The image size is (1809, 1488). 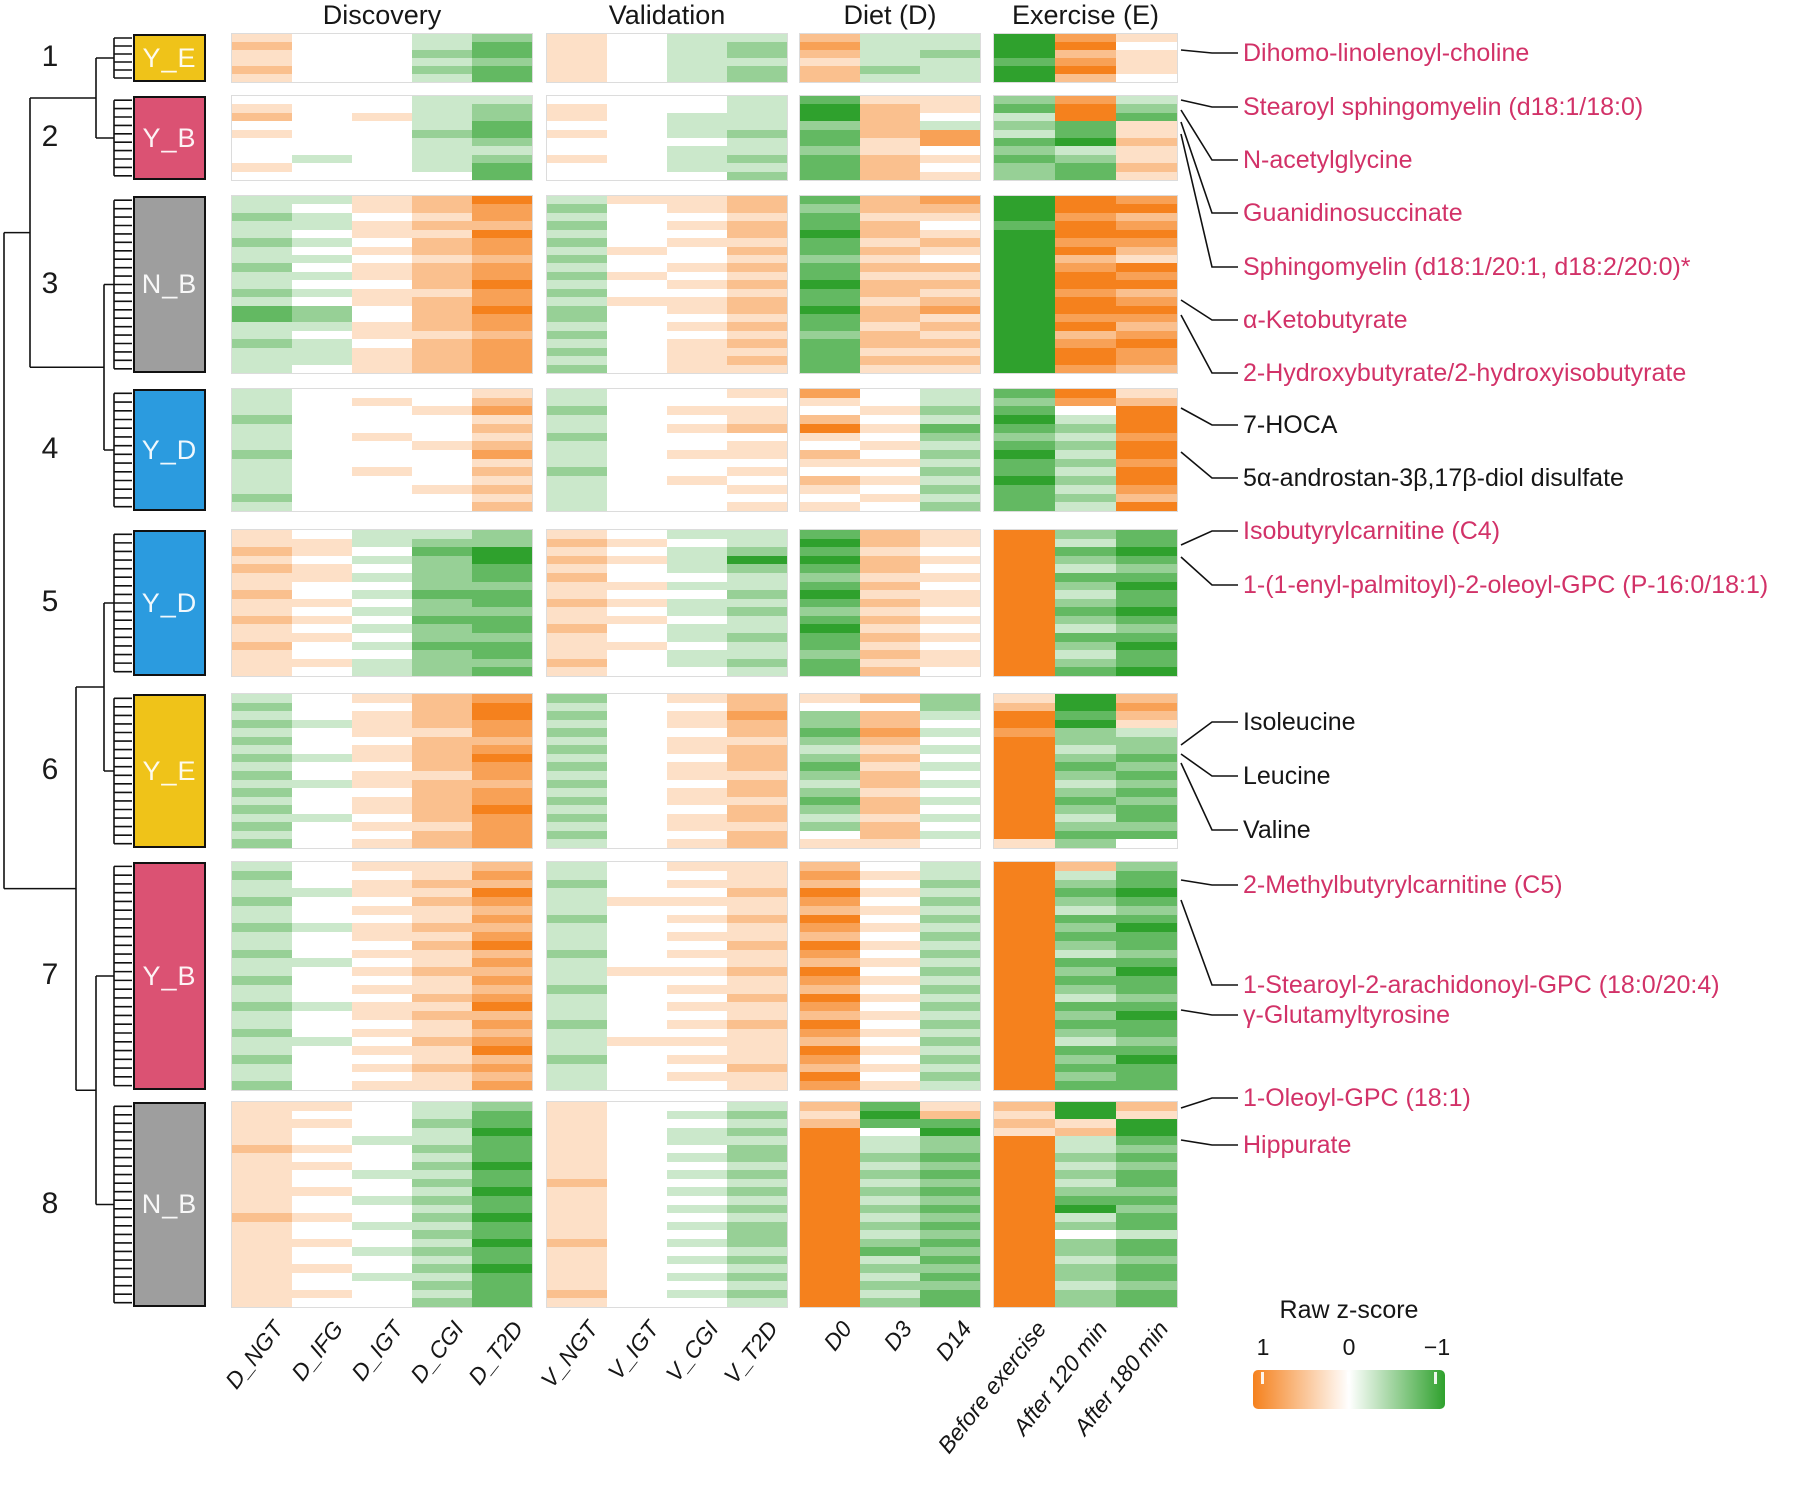 I want to click on cluster-number-4: 4, so click(x=50, y=448).